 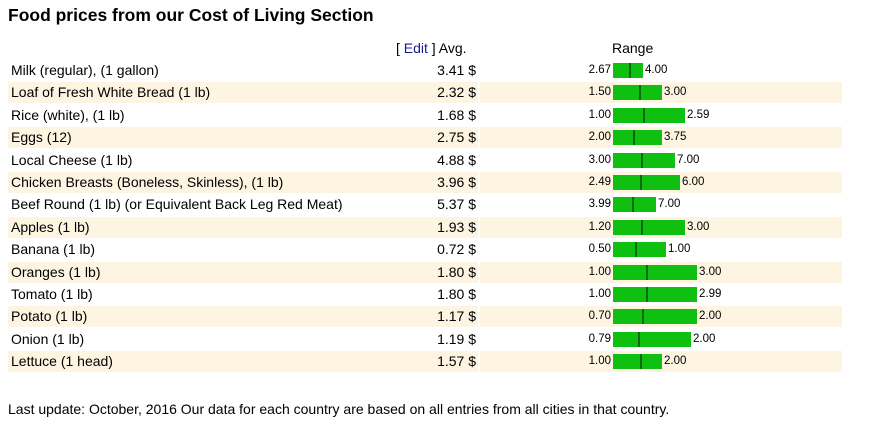 I want to click on item-name: Loaf of Fresh White Bread (1 lb), so click(x=201, y=93).